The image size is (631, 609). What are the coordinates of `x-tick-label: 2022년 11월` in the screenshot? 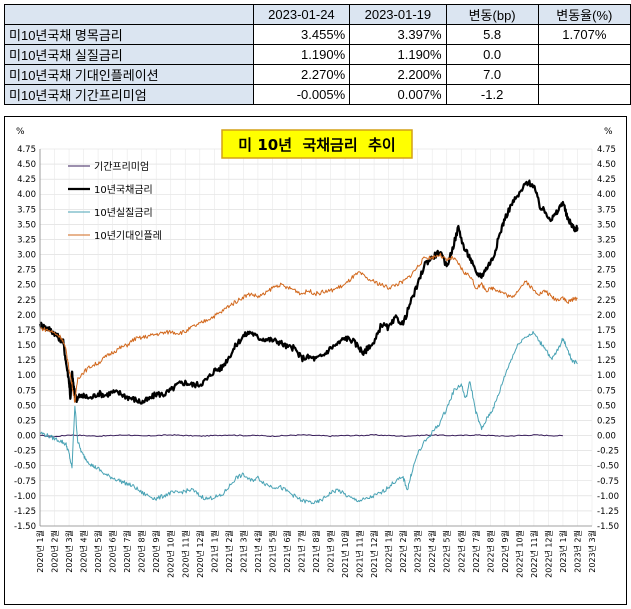 It's located at (534, 554).